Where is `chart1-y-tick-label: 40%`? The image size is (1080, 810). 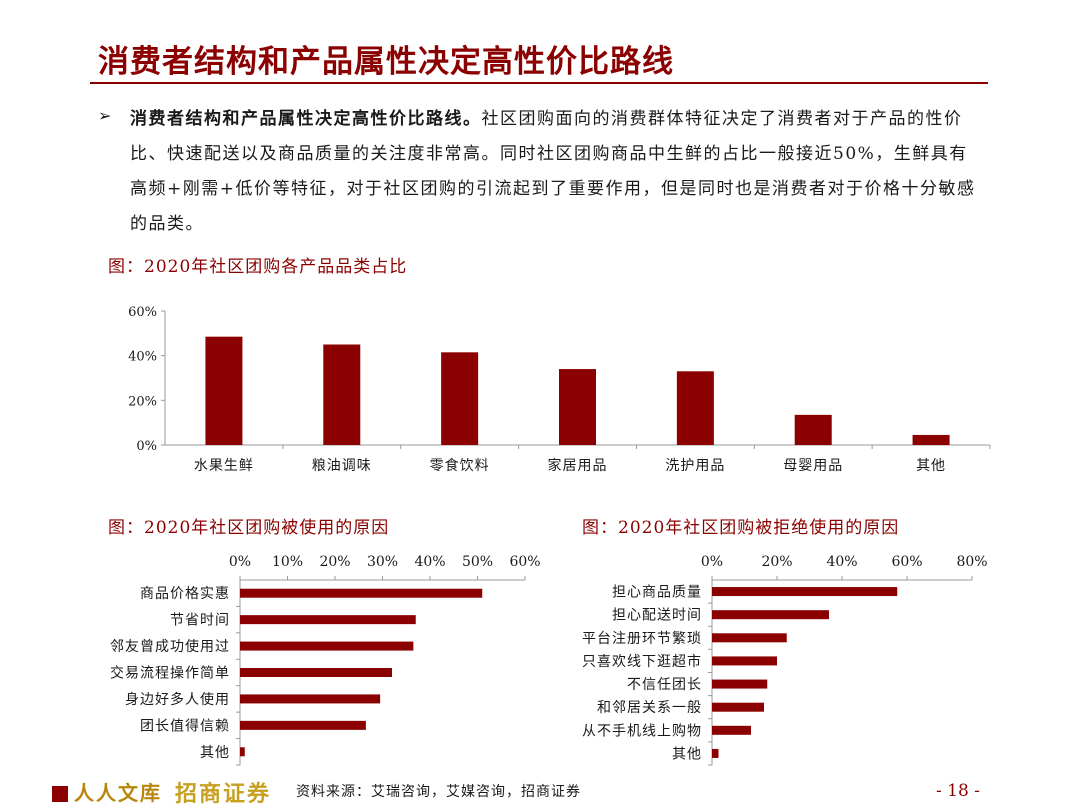
chart1-y-tick-label: 40% is located at coordinates (142, 357).